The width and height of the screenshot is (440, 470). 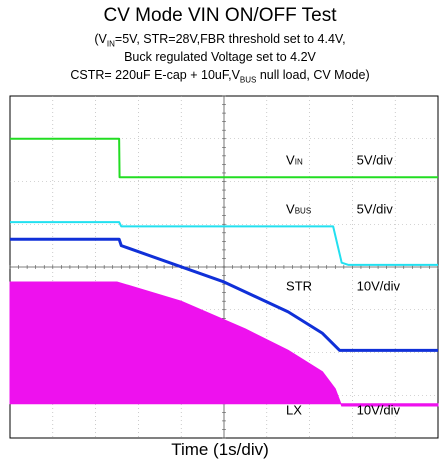 I want to click on str-label: STR, so click(x=299, y=286).